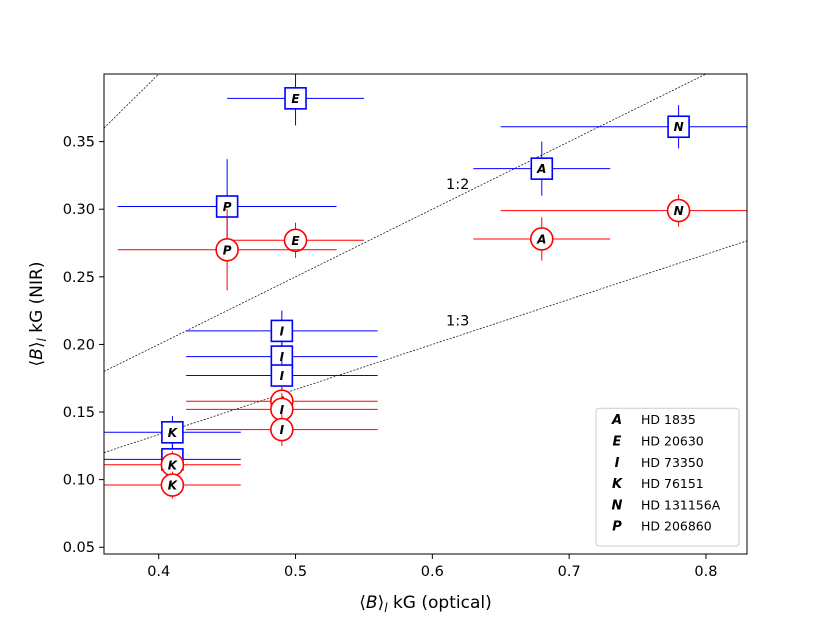  I want to click on x-axis: 0.4 0.5 0.6 0.7 0.8, so click(432, 567).